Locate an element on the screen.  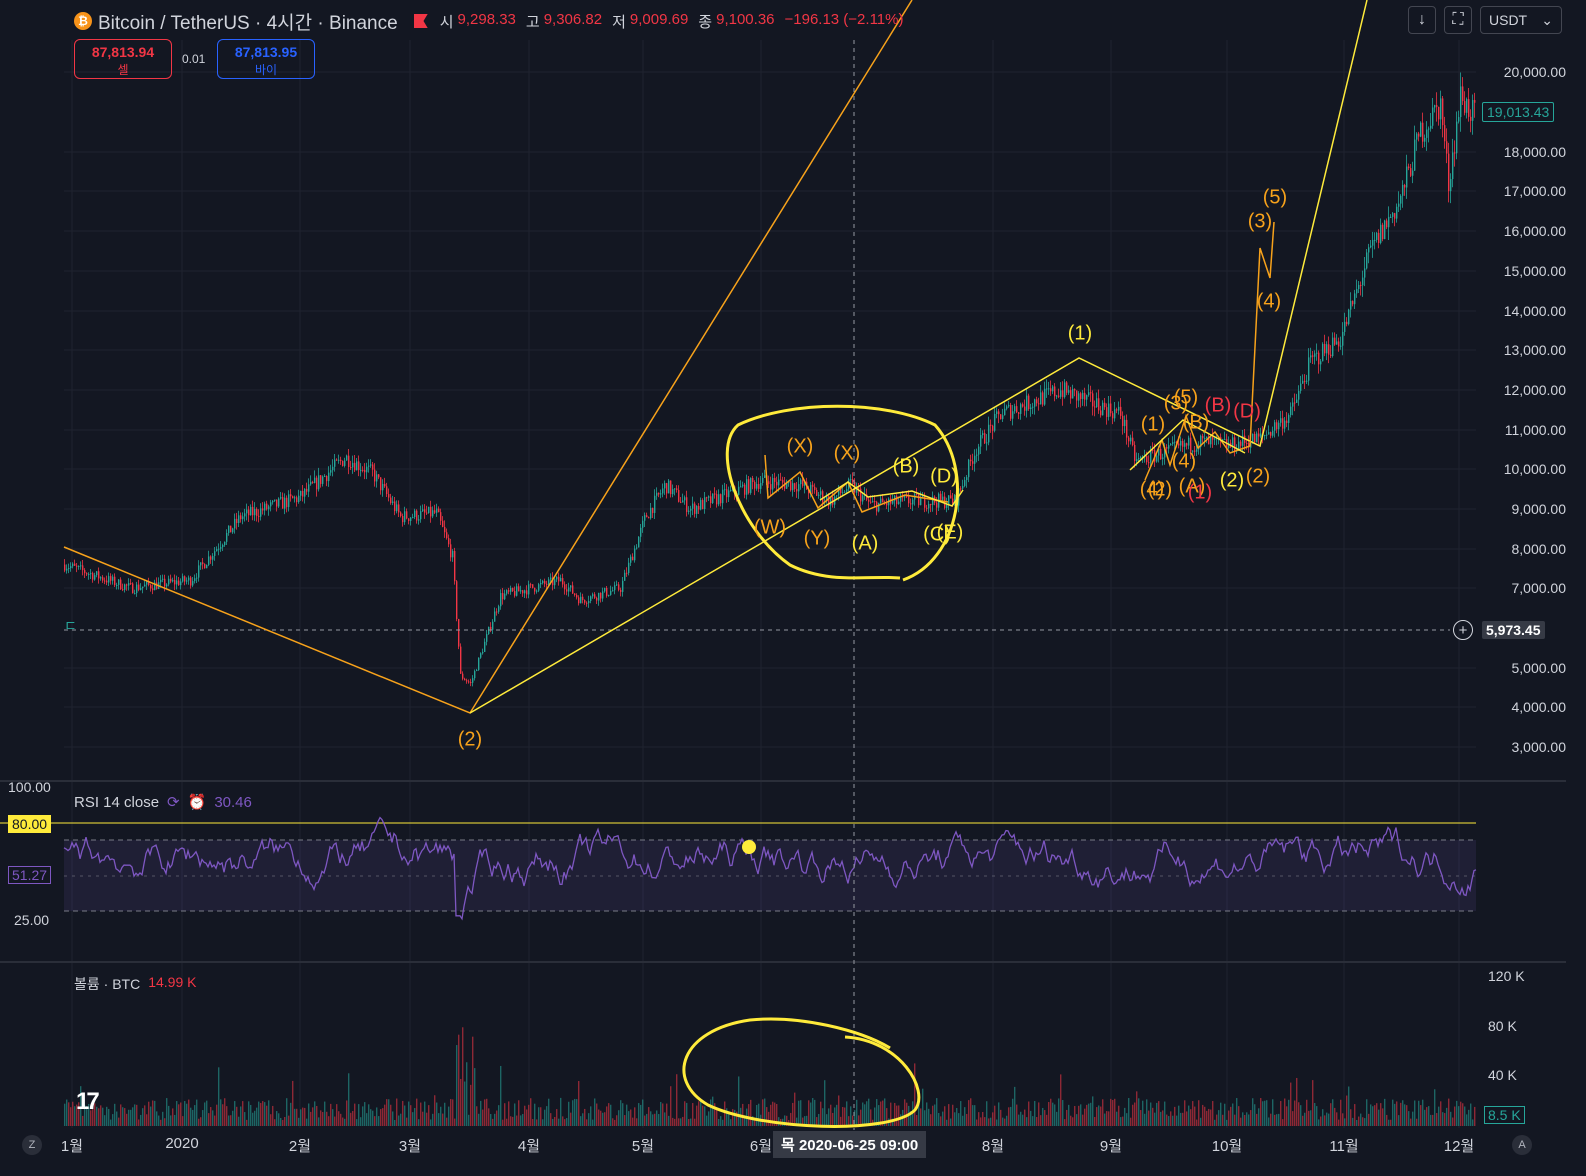
timezone-z-icon: Z is located at coordinates (32, 1145).